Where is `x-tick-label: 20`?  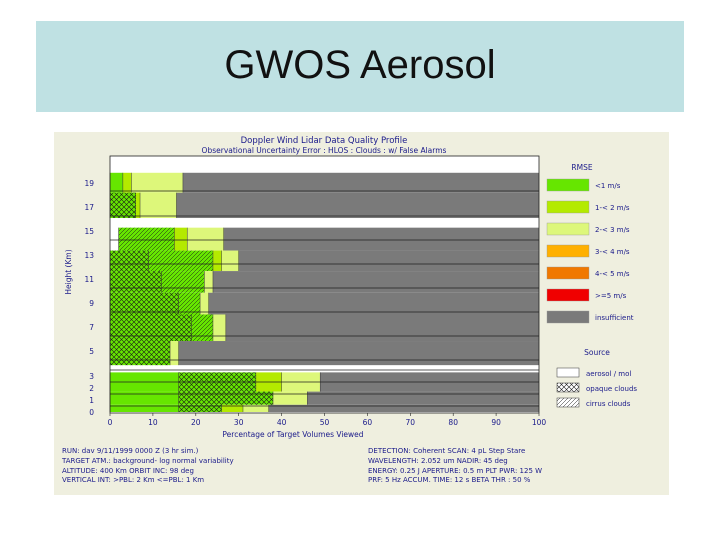 x-tick-label: 20 is located at coordinates (196, 422).